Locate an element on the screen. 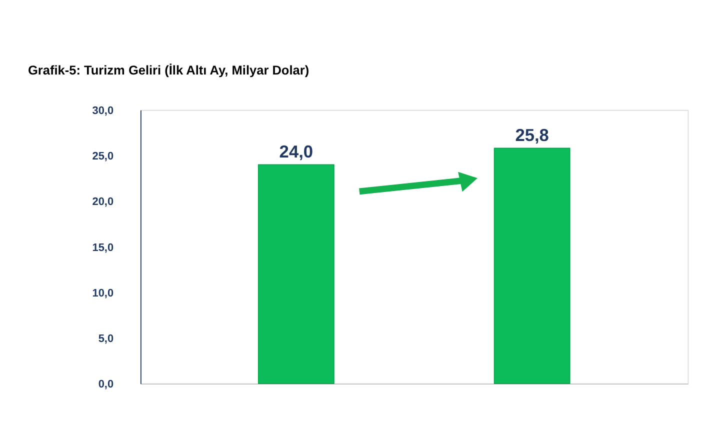 The width and height of the screenshot is (706, 431). data-label: 24,0 is located at coordinates (296, 151).